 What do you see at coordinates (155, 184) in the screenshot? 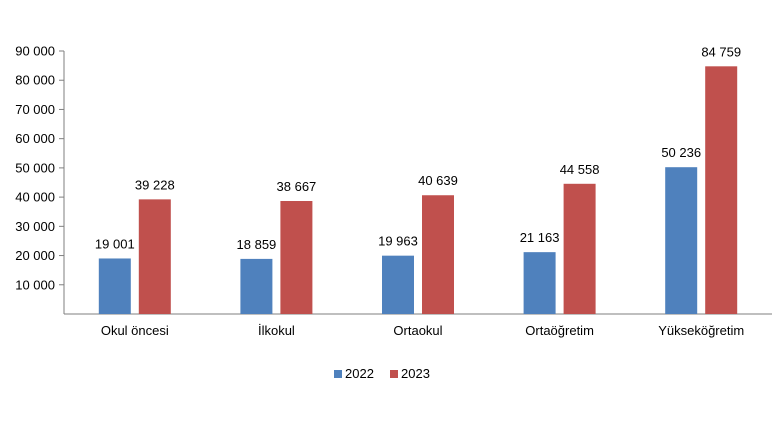
I see `data-label: 39 228` at bounding box center [155, 184].